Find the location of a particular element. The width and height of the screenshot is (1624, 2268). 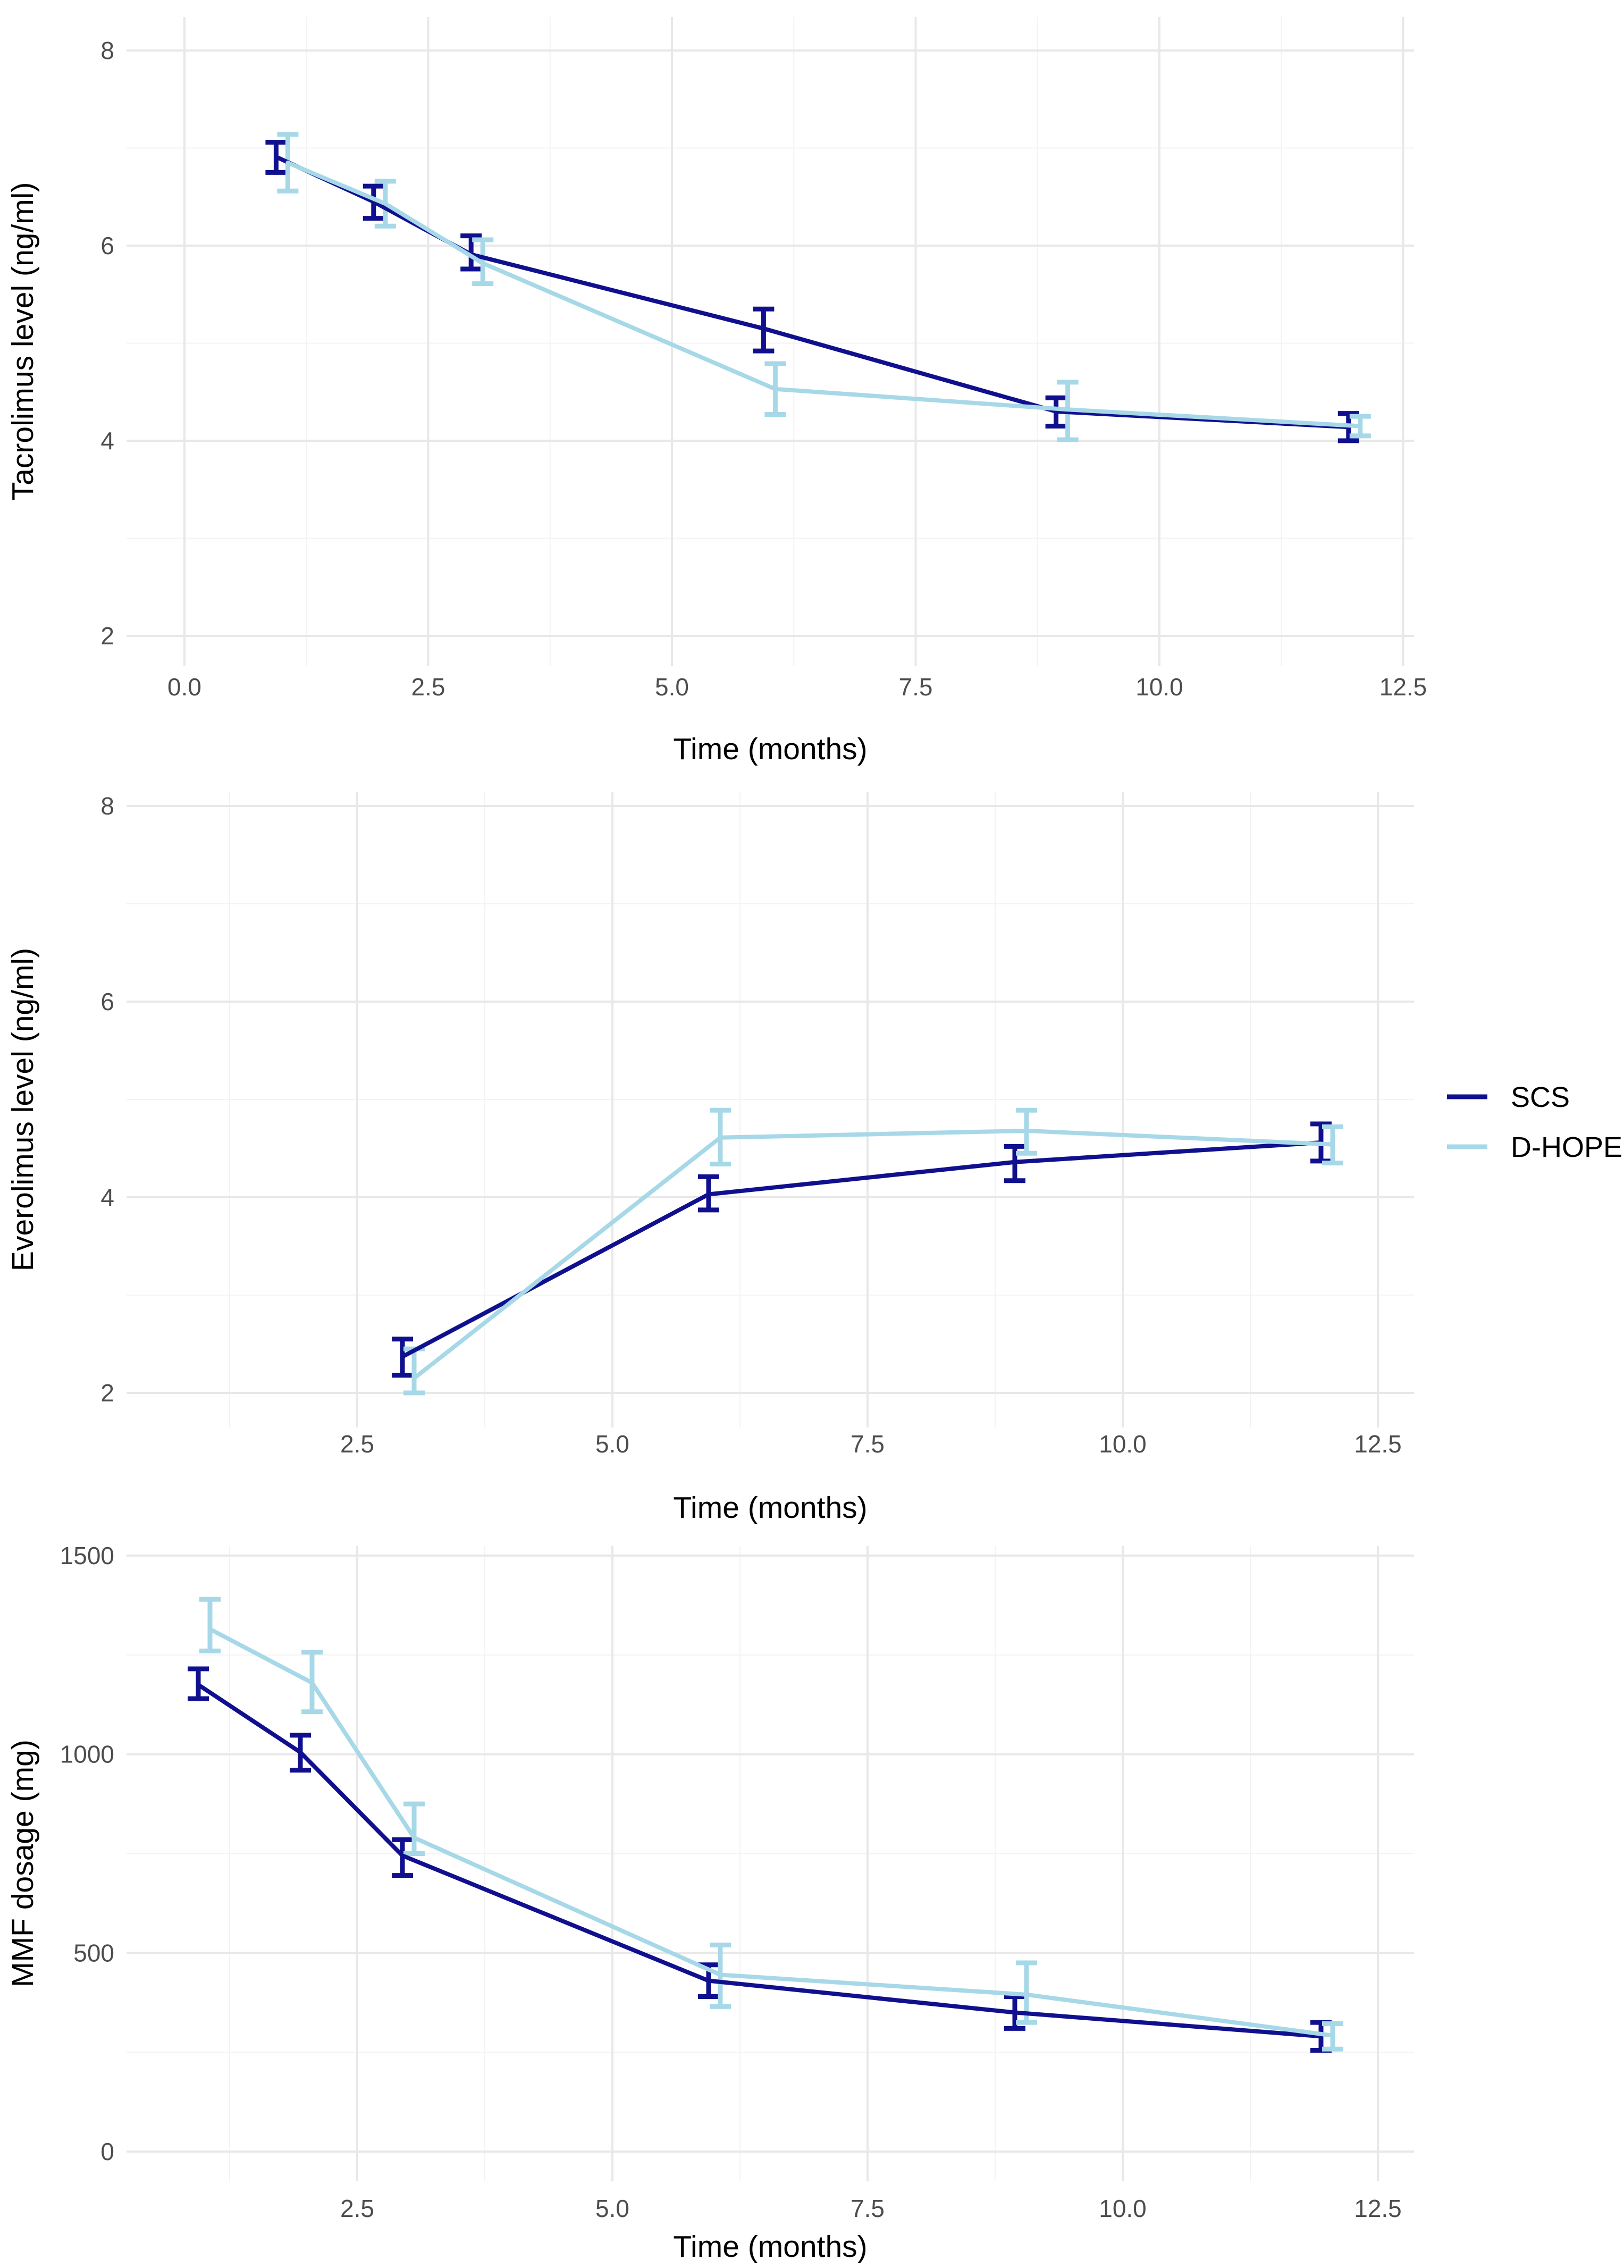

y-tick-label: 500 is located at coordinates (93, 1953).